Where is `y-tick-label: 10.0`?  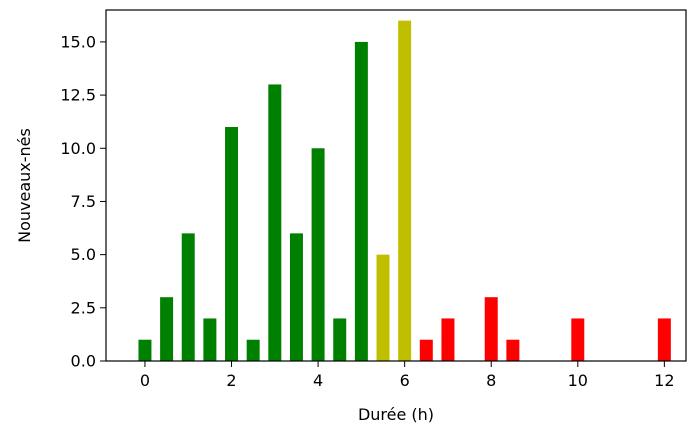 y-tick-label: 10.0 is located at coordinates (78, 148).